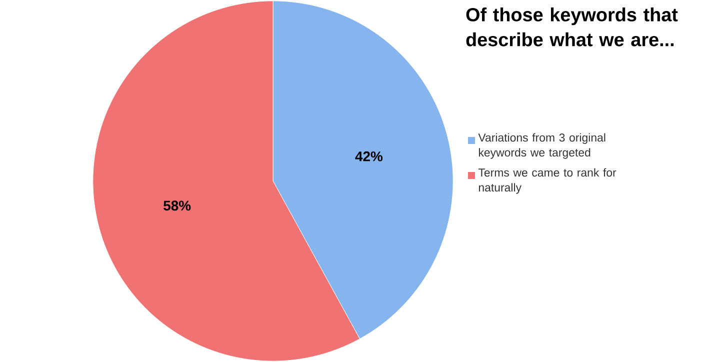  Describe the element at coordinates (177, 205) in the screenshot. I see `data-label: 58%` at that location.